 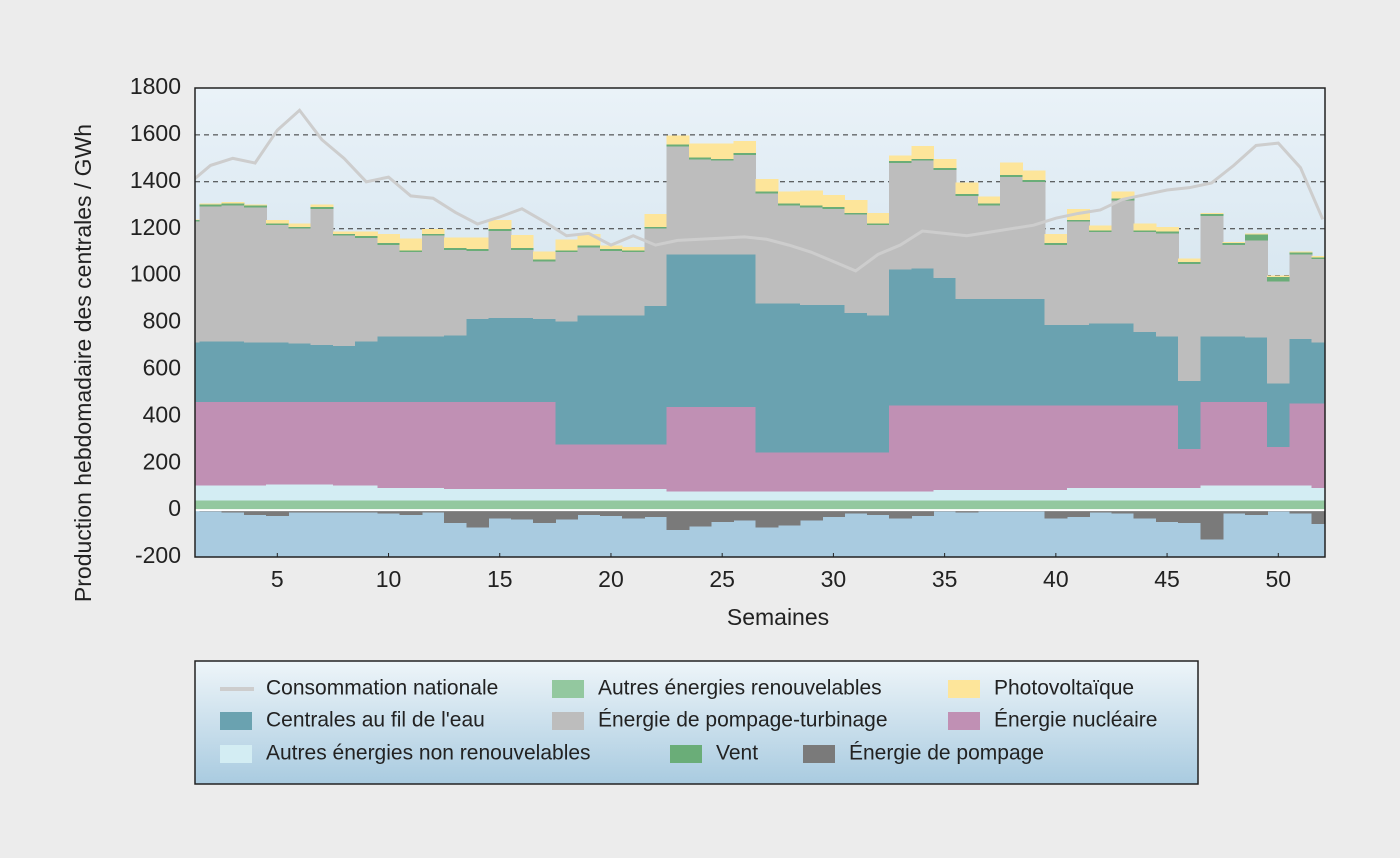 What do you see at coordinates (389, 579) in the screenshot?
I see `x-tick-label: 10` at bounding box center [389, 579].